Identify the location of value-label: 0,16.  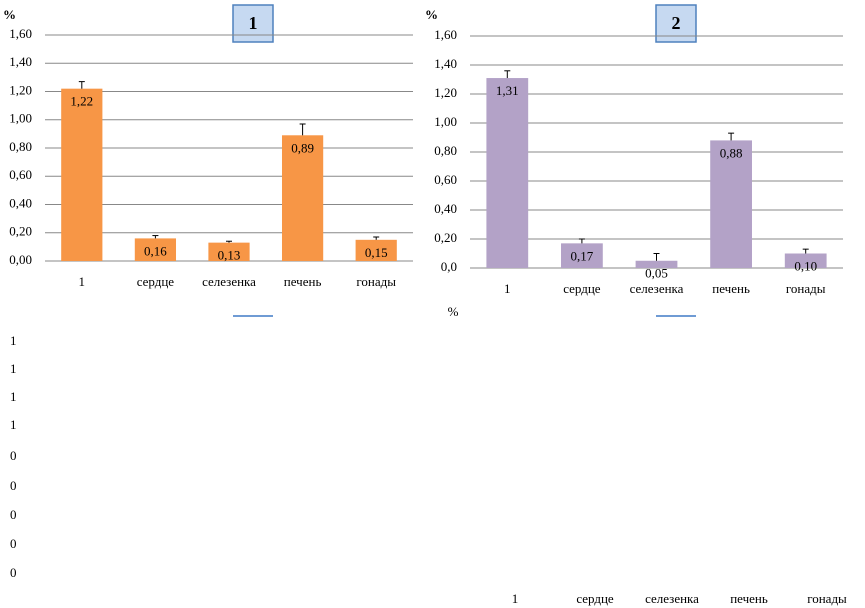
(155, 250).